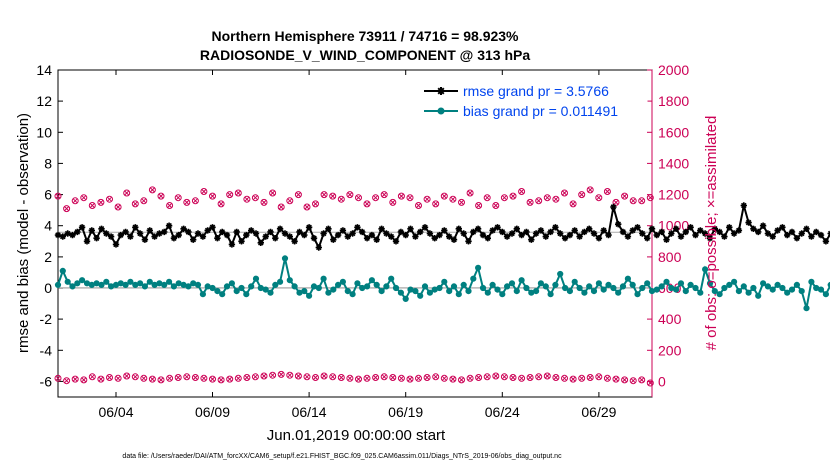 The width and height of the screenshot is (830, 470). Describe the element at coordinates (670, 257) in the screenshot. I see `right-tick-label: 800` at that location.